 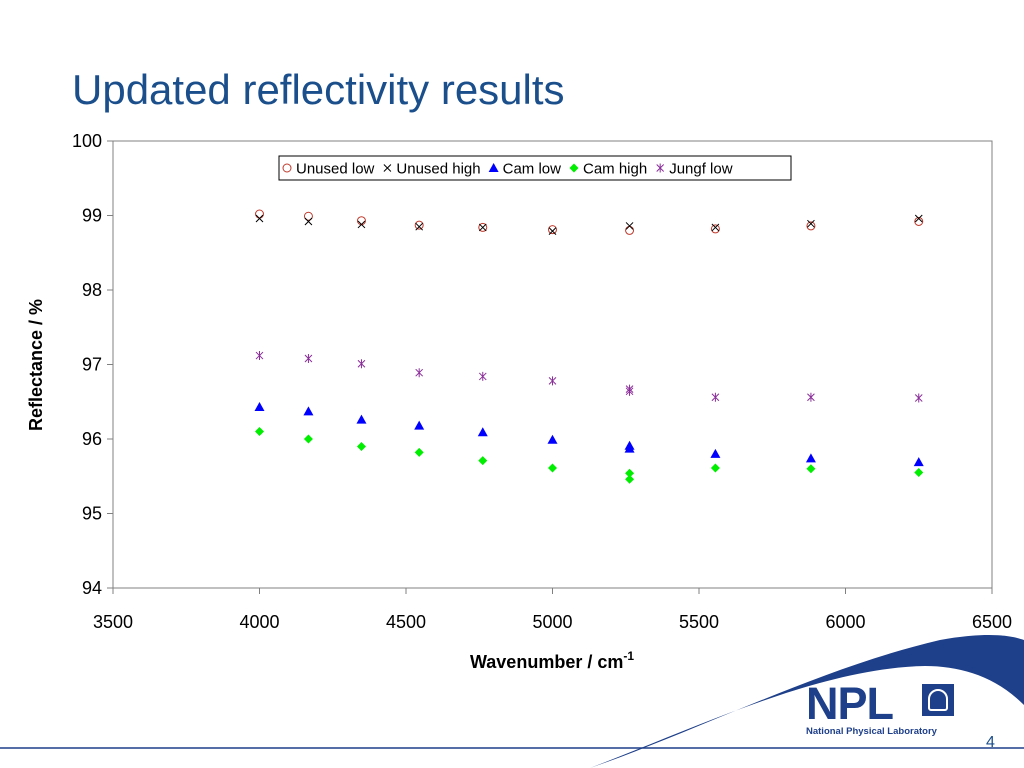 I want to click on x-tick-label: 4500, so click(x=406, y=622).